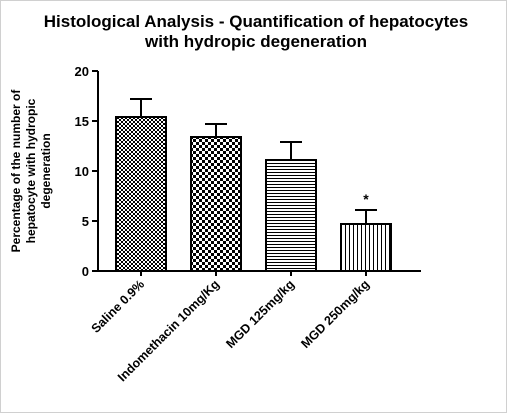 The width and height of the screenshot is (507, 417). I want to click on x-tick-label: Saline 0.9%, so click(118, 306).